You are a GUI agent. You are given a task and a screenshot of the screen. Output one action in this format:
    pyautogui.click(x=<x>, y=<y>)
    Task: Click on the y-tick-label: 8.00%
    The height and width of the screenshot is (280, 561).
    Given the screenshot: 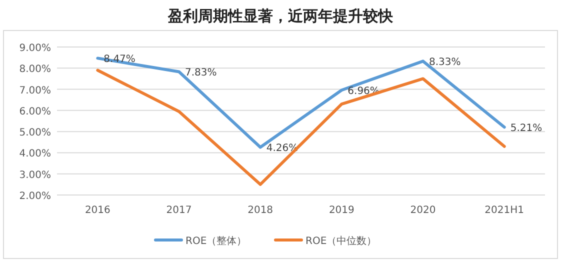 What is the action you would take?
    pyautogui.click(x=35, y=70)
    